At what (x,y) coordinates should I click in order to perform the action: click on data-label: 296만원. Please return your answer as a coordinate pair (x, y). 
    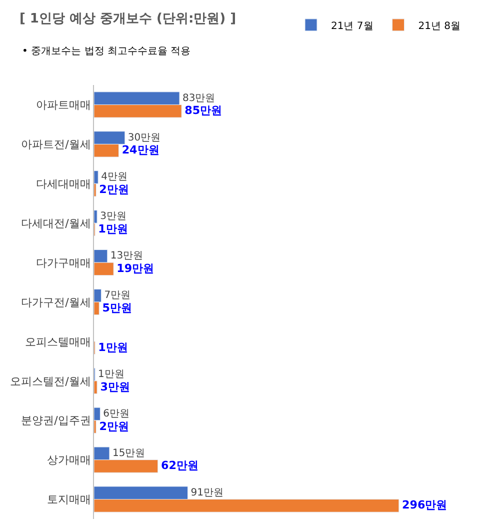
    Looking at the image, I should click on (425, 505).